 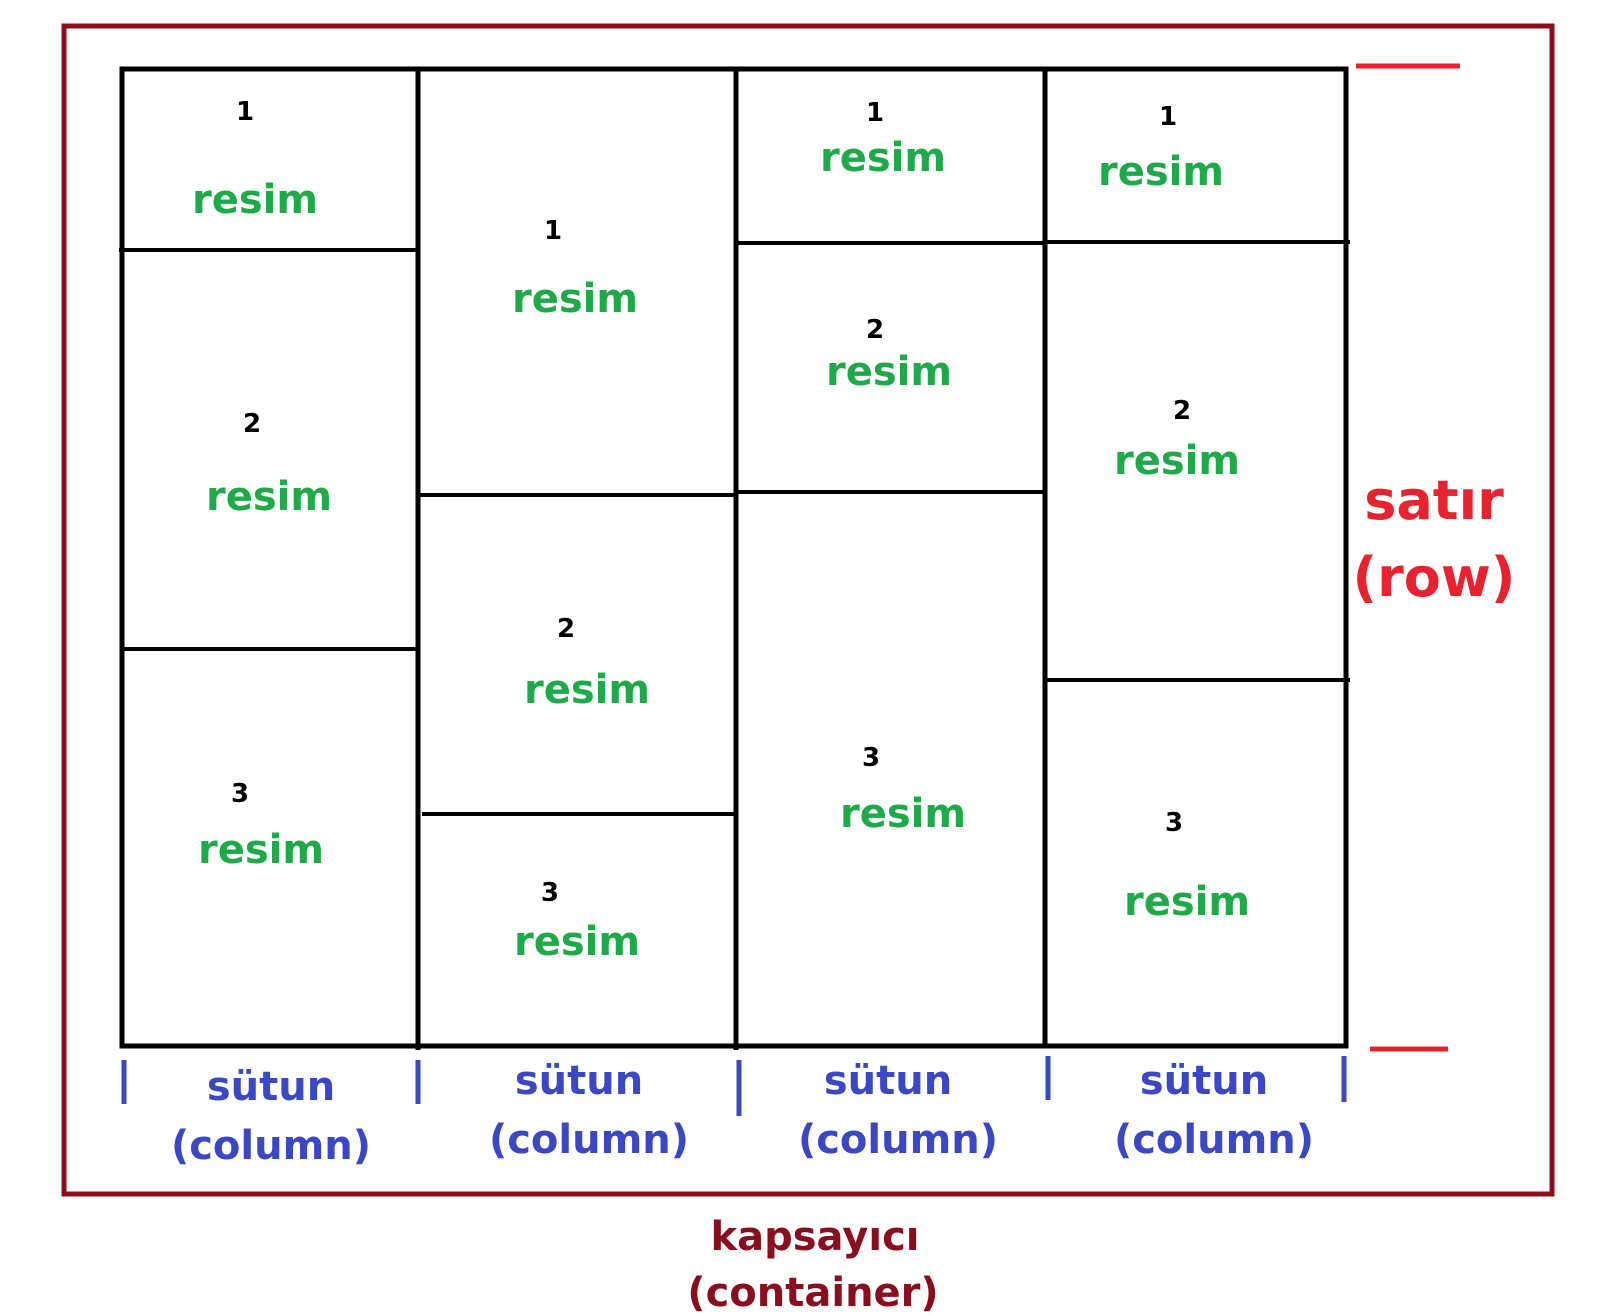 I want to click on row-label: (row), so click(x=1434, y=577).